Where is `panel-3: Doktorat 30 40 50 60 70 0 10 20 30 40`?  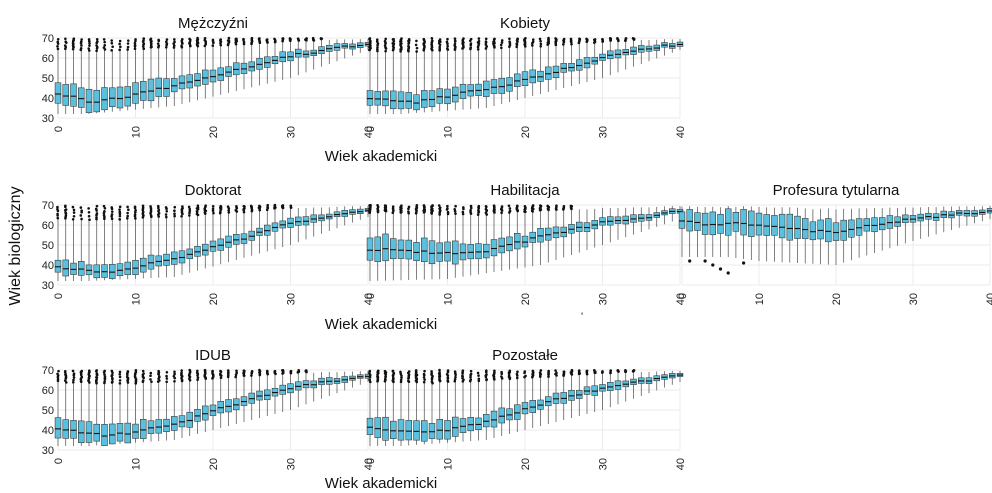
panel-3: Doktorat 30 40 50 60 70 0 10 20 30 40 is located at coordinates (208, 243).